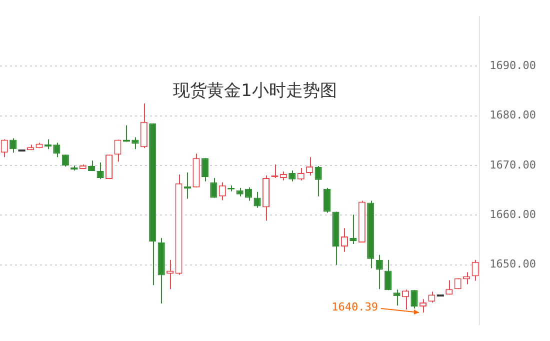 Image resolution: width=550 pixels, height=341 pixels. I want to click on y-tick-label: 1650.00, so click(513, 264).